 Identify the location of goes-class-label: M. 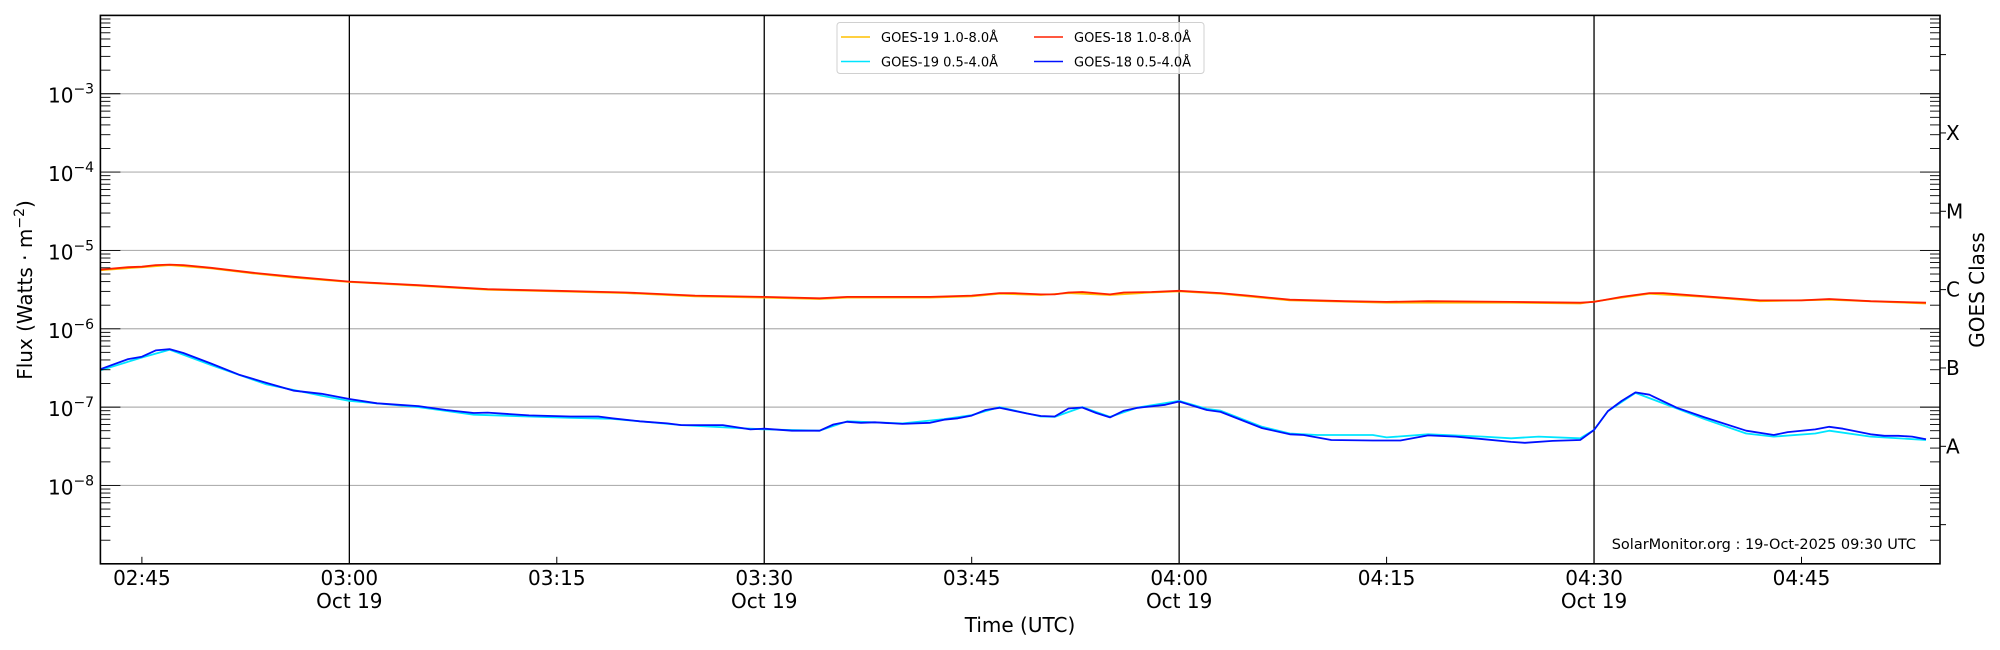
(1954, 211).